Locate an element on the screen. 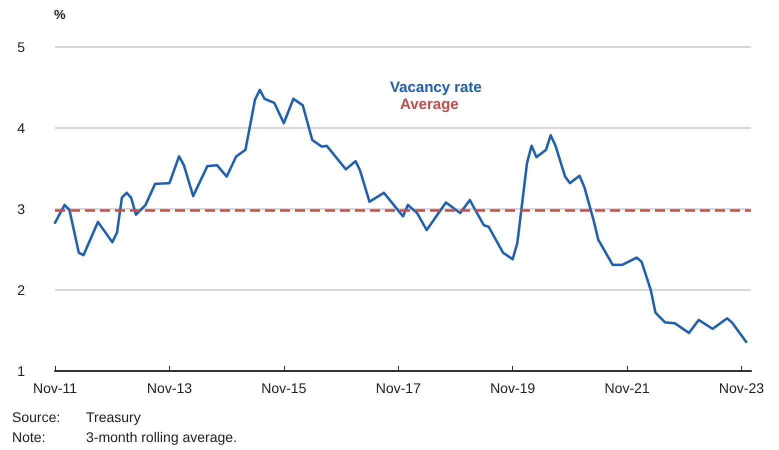  x-tick-label: Nov-19 is located at coordinates (513, 388).